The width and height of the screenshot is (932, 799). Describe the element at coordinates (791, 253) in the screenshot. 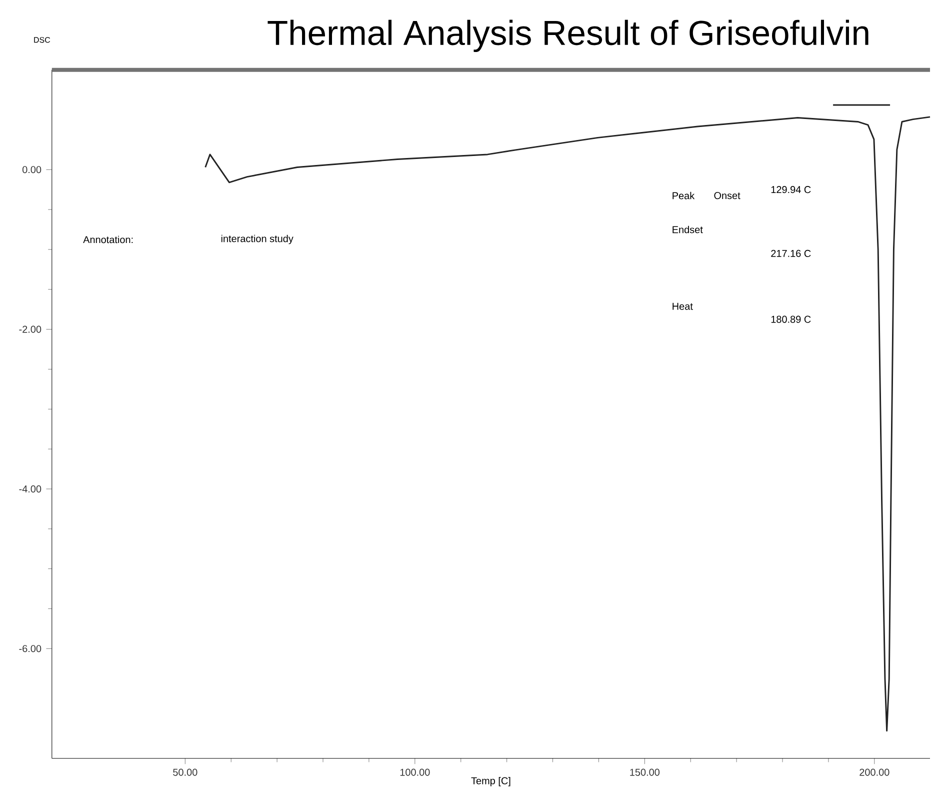

I see `annotation: 217.16 C` at that location.